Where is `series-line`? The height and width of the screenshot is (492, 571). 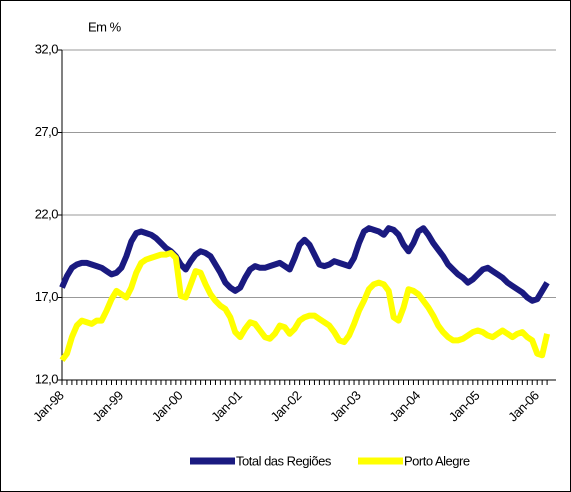
series-line is located at coordinates (304, 264).